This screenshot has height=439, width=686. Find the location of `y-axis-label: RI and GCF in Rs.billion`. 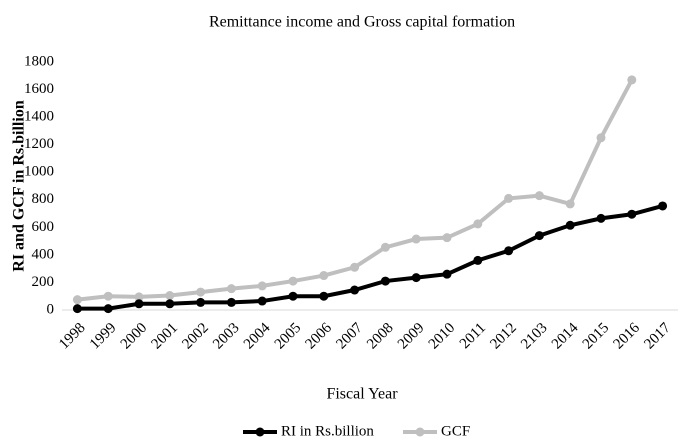

y-axis-label: RI and GCF in Rs.billion is located at coordinates (19, 186).